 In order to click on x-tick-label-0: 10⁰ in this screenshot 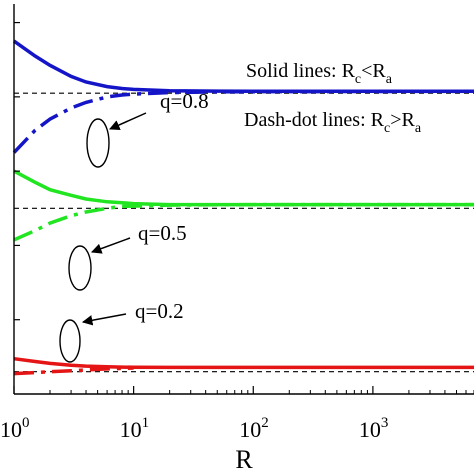, I will do `click(15, 428)`.